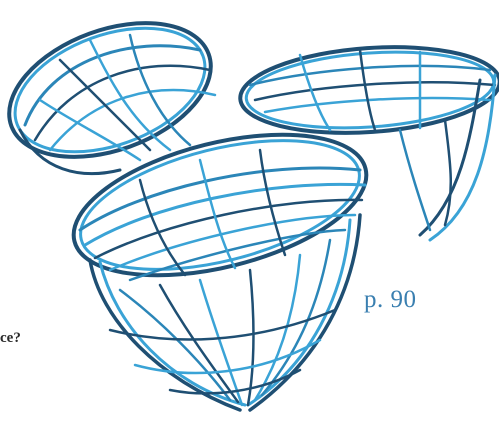 The image size is (499, 428). What do you see at coordinates (10, 338) in the screenshot?
I see `cropped-question-text: ce?` at bounding box center [10, 338].